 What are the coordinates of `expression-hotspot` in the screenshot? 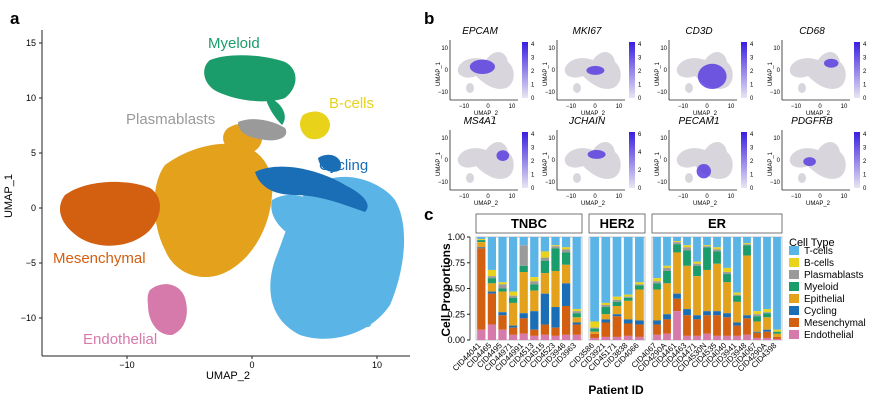 It's located at (712, 76).